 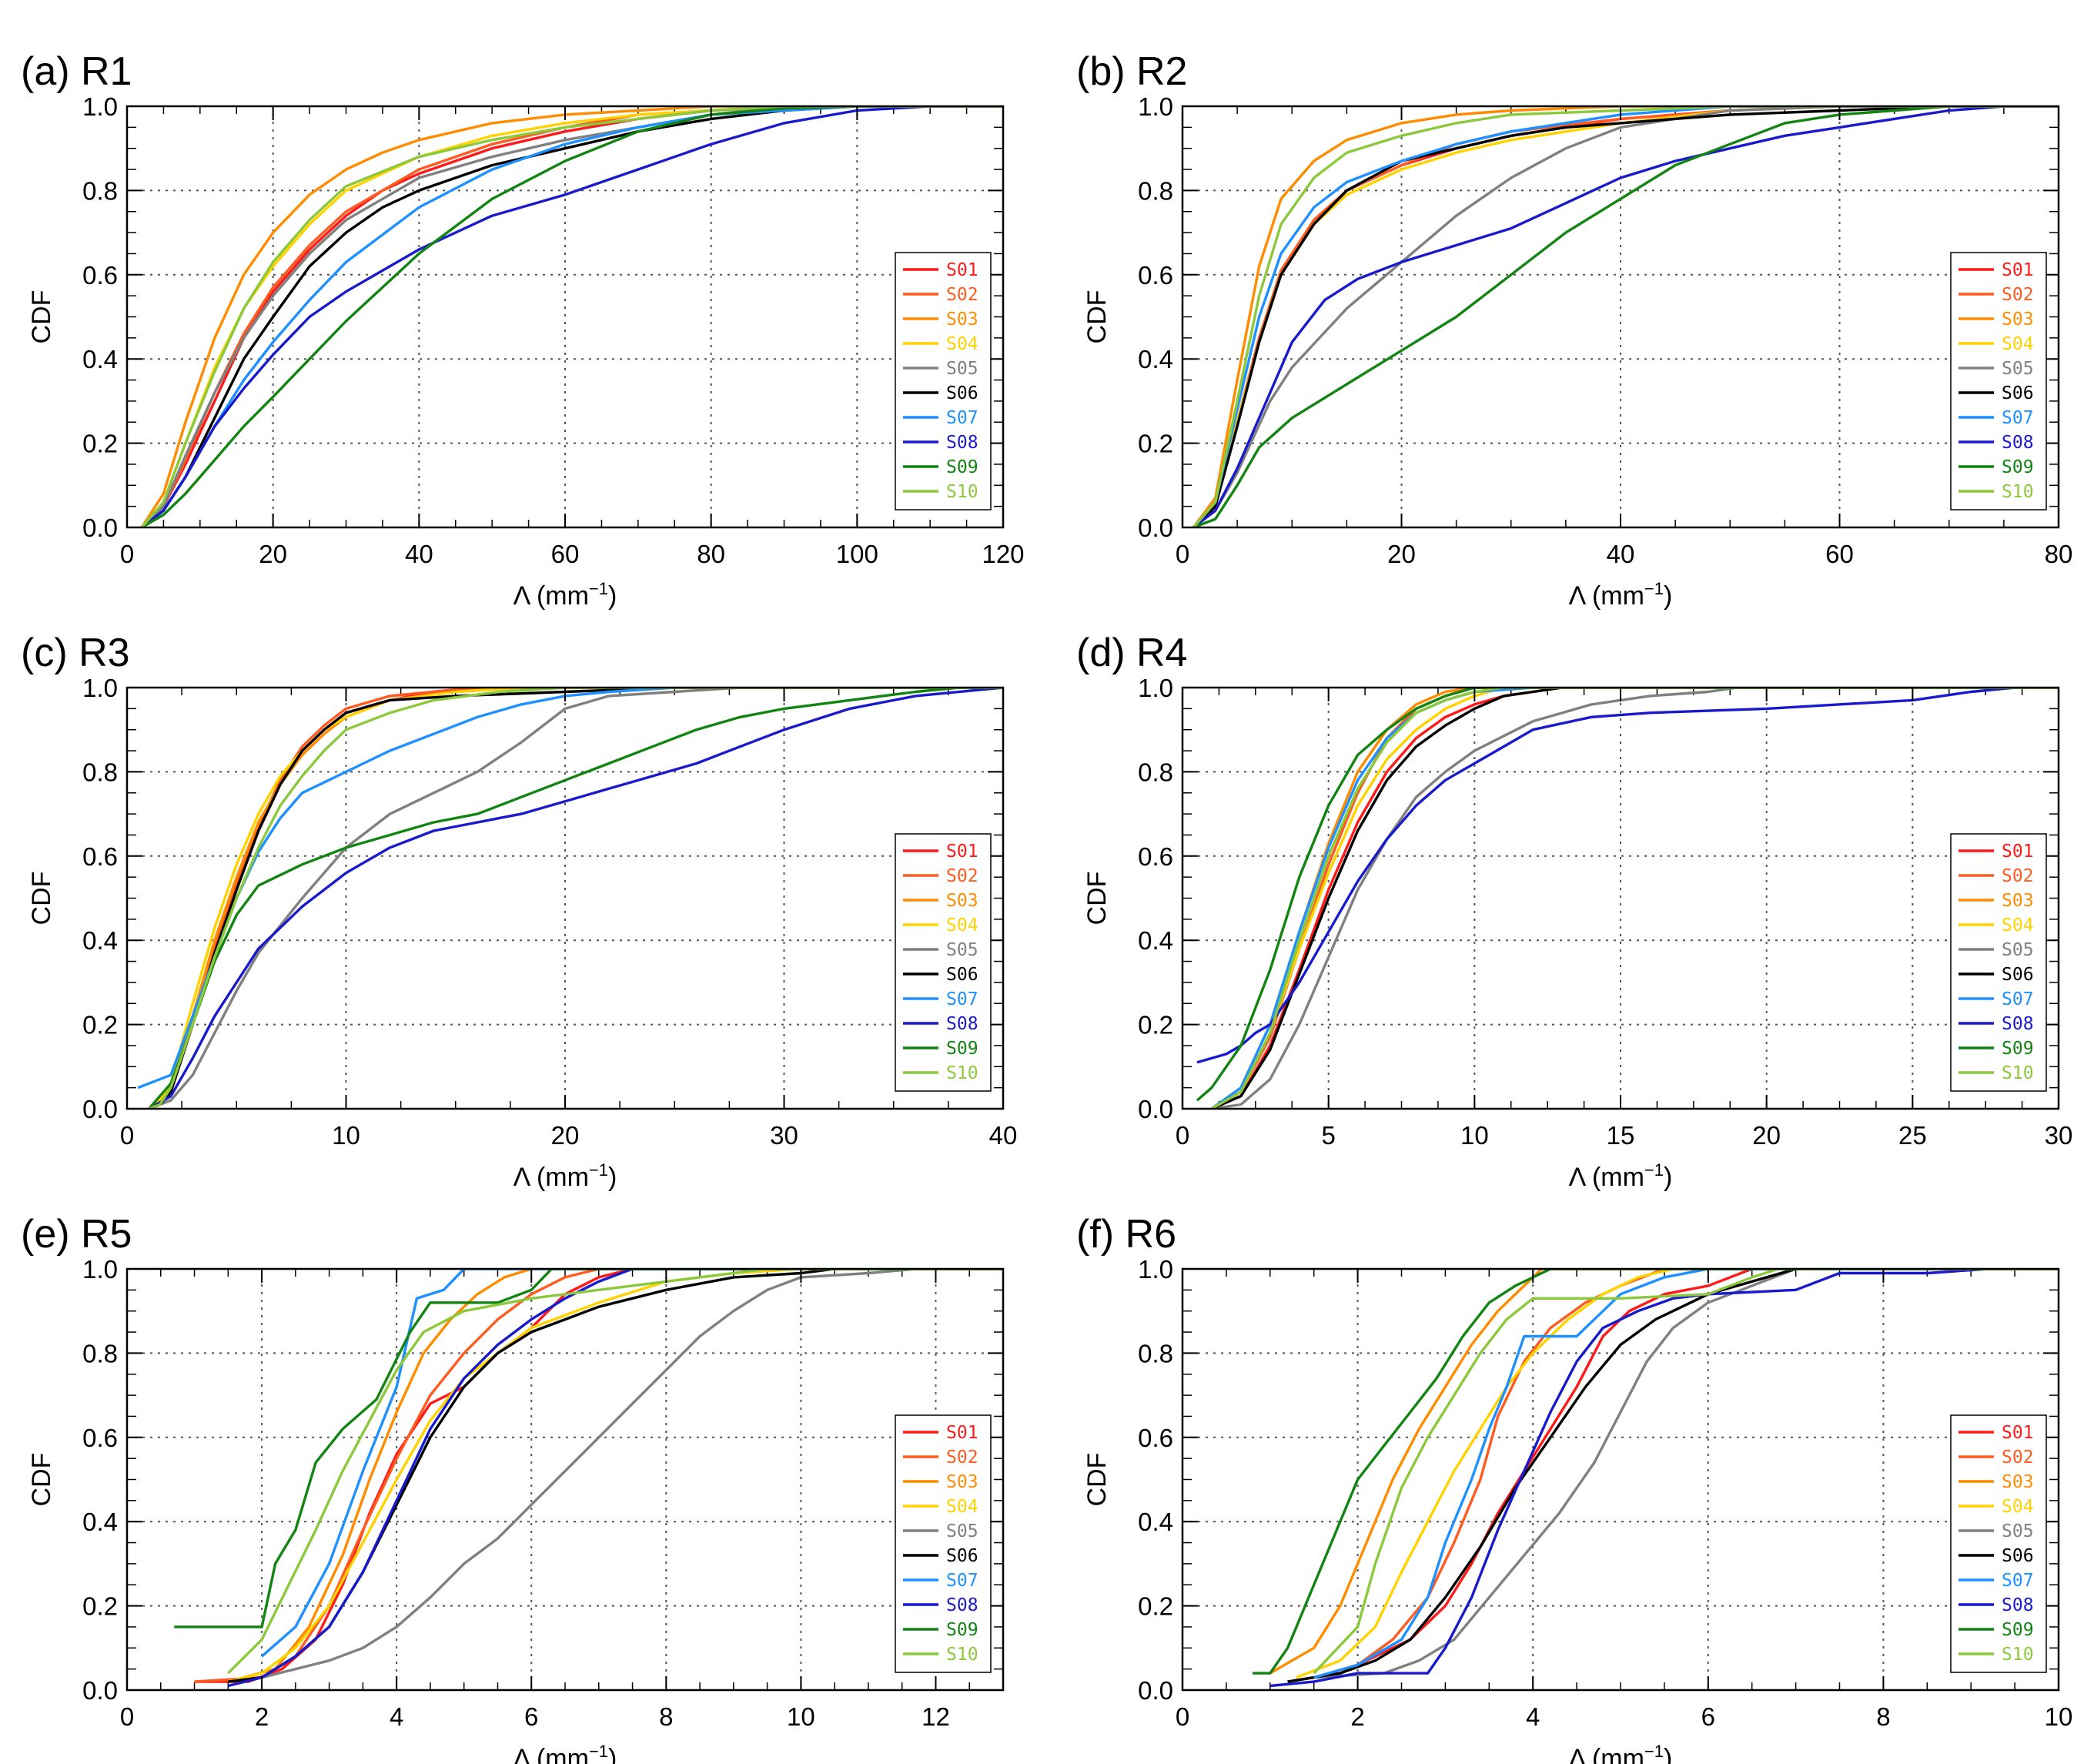 I want to click on x-tick-label: 2, so click(x=262, y=1717).